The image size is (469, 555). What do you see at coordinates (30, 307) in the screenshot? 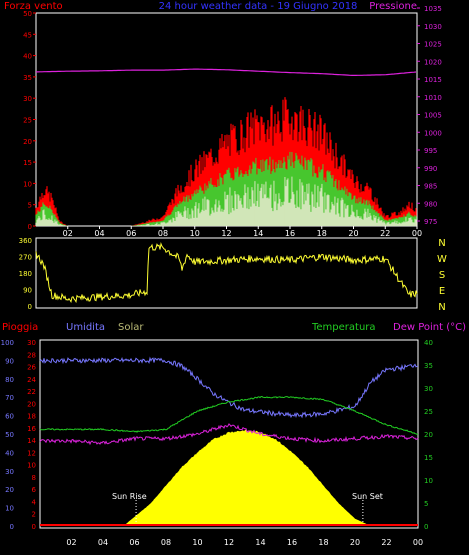
I see `direction-tick-label: 0` at bounding box center [30, 307].